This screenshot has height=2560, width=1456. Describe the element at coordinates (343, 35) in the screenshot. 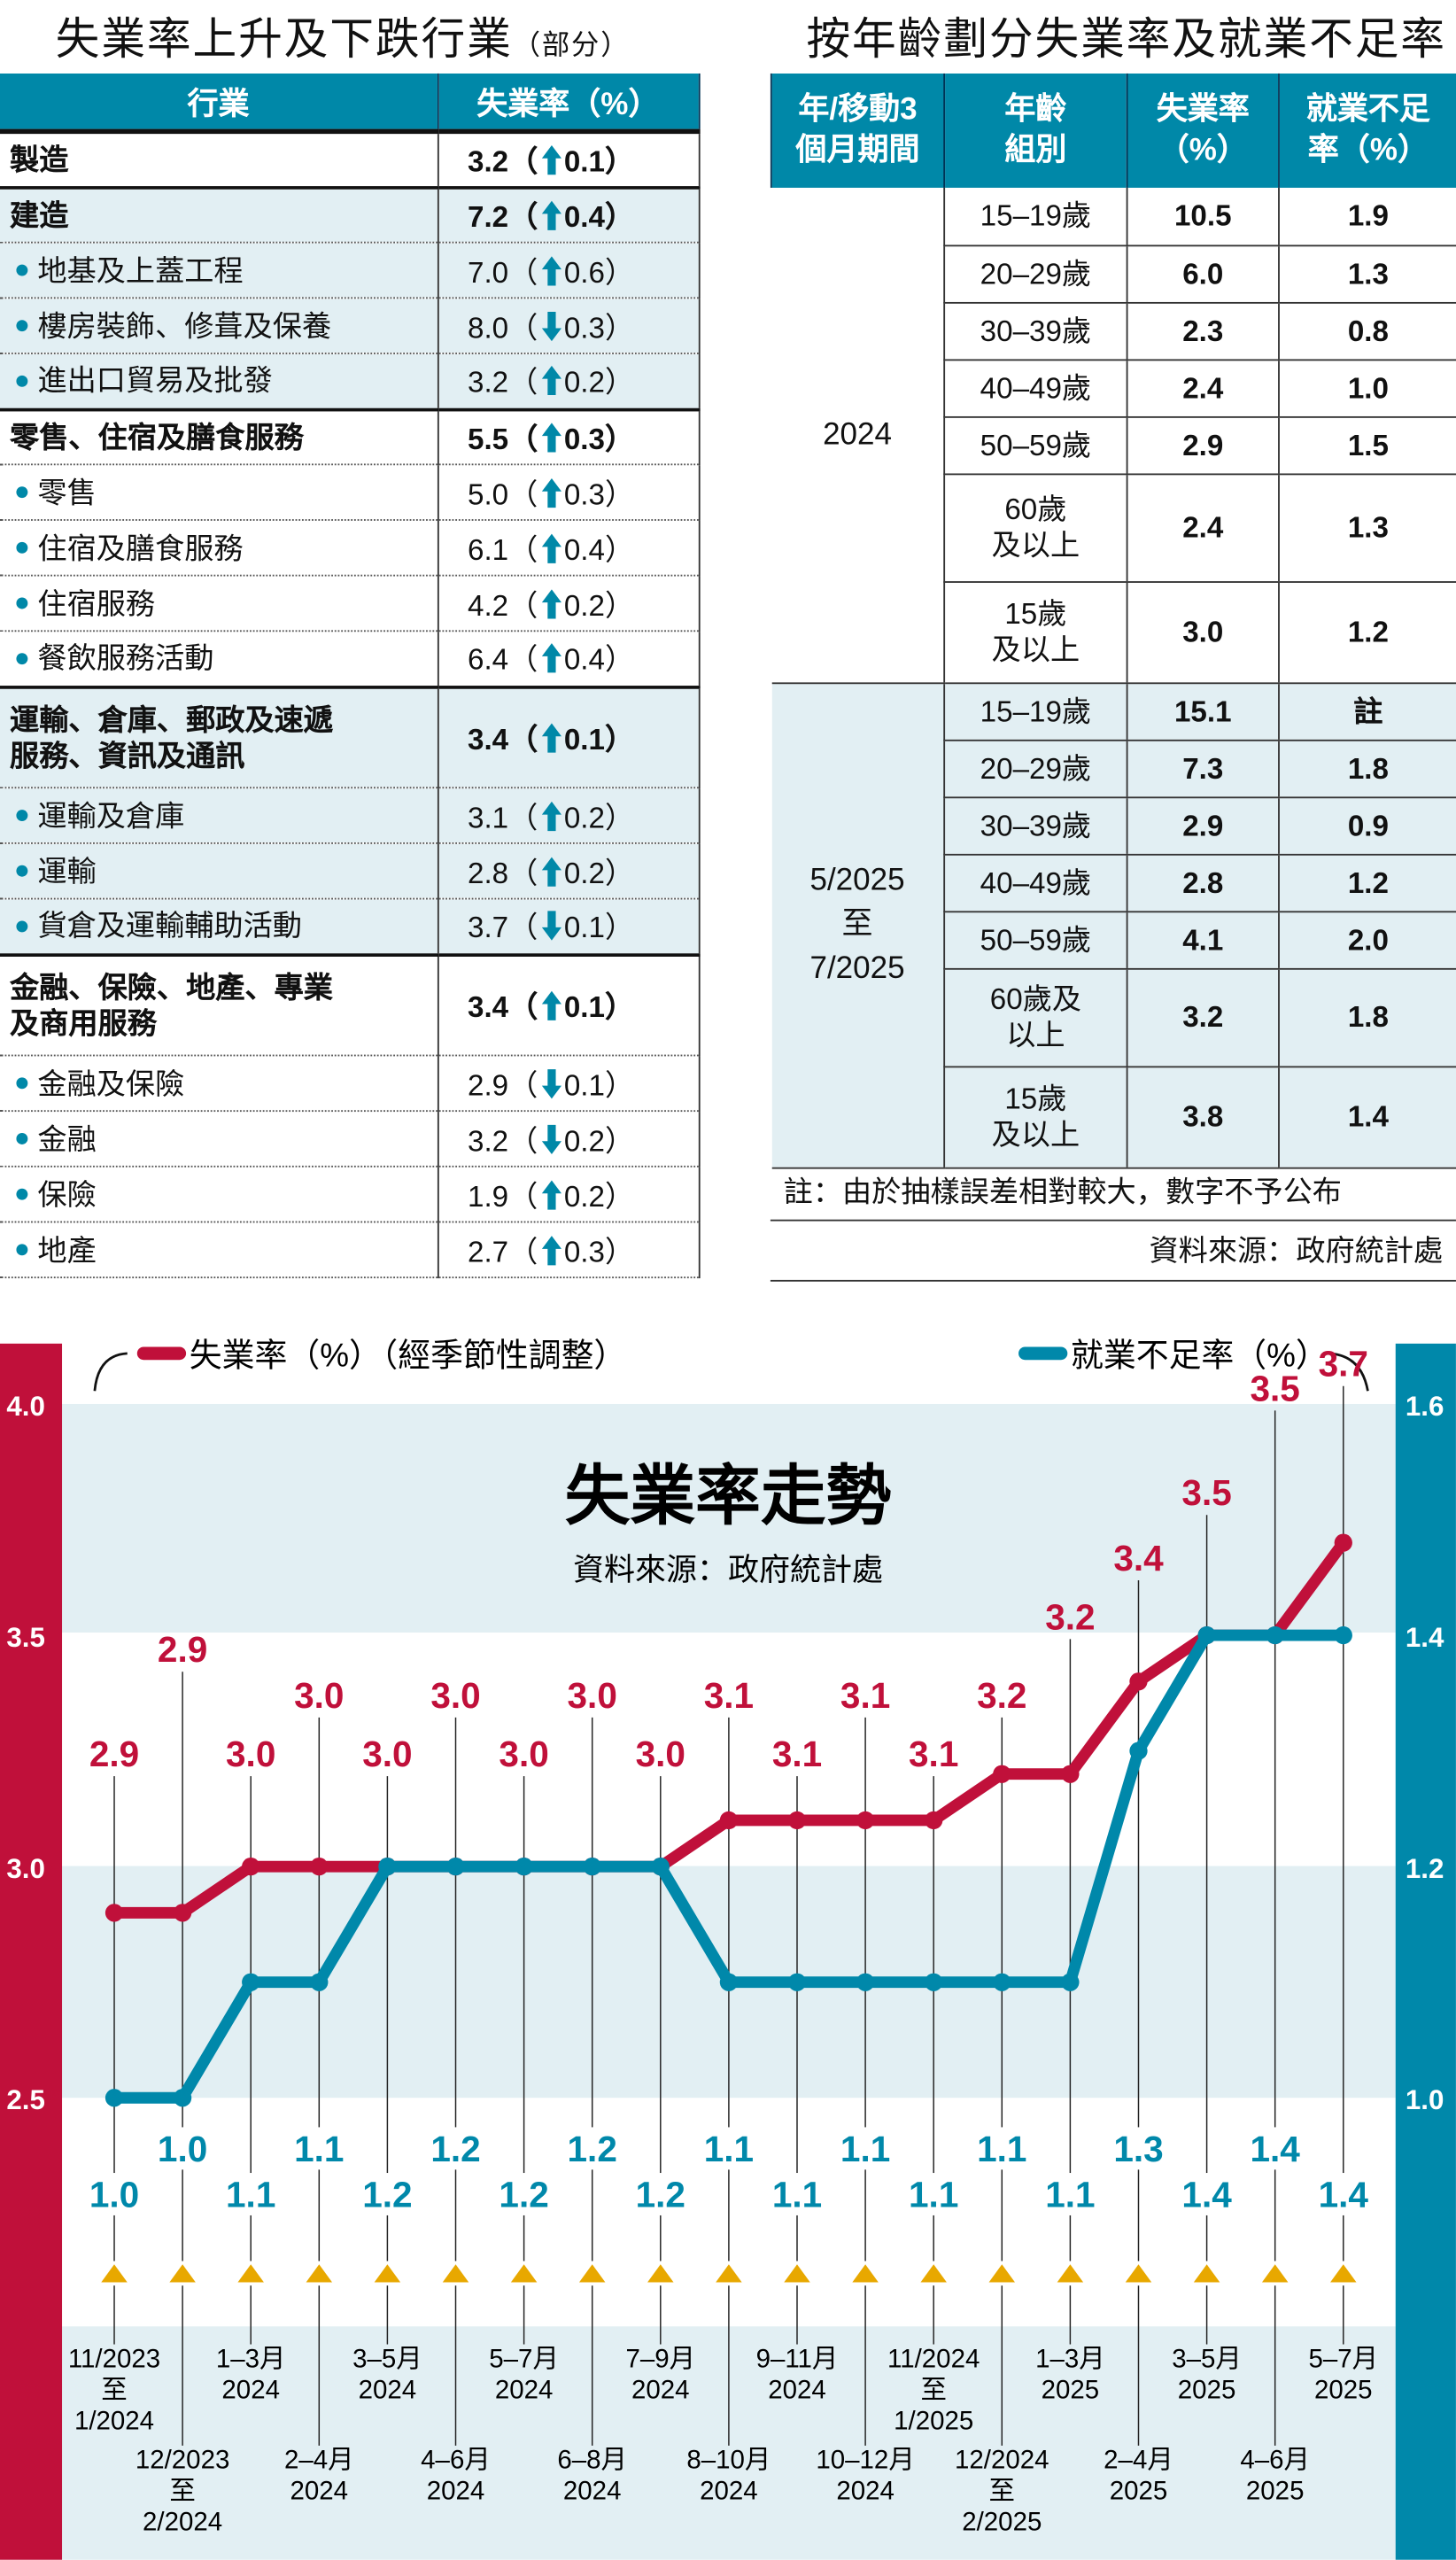

I see `left-table-title: 失業率上升及下跌行業（部分）` at that location.